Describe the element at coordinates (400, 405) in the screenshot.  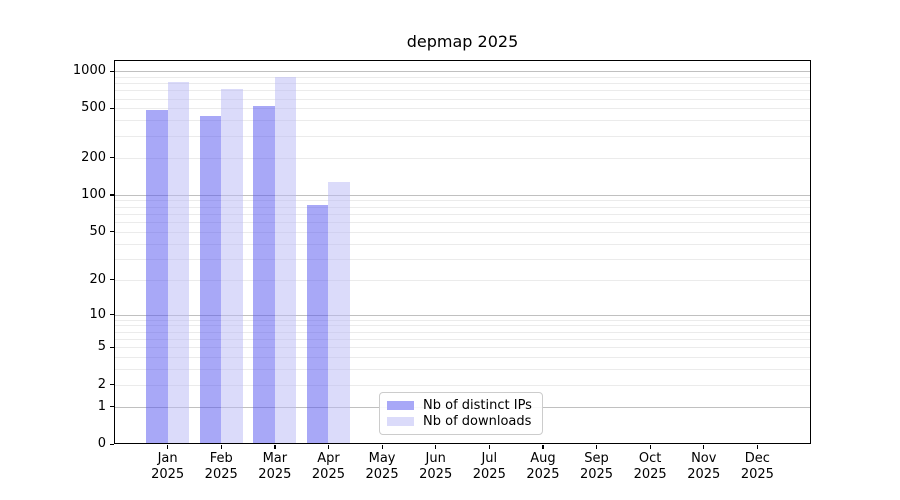
I see `legend-swatch-distinct-ips` at that location.